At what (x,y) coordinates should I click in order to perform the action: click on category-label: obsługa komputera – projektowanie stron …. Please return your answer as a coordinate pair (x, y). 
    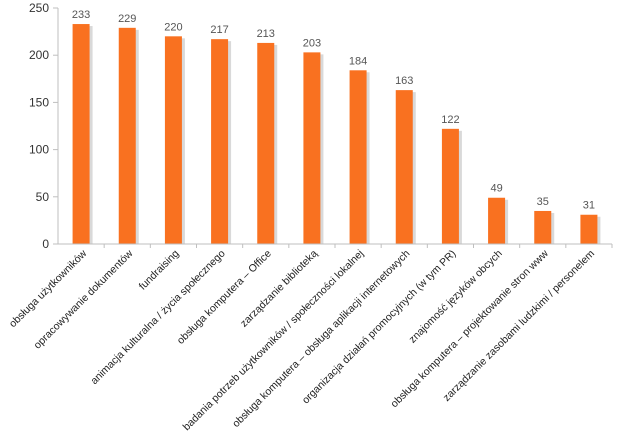
    Looking at the image, I should click on (469, 328).